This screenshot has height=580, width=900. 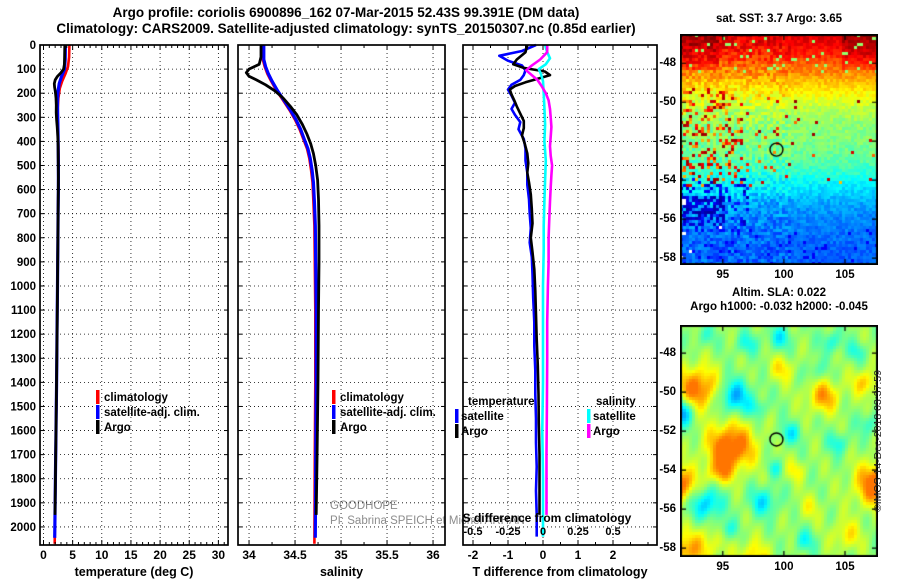 What do you see at coordinates (26, 239) in the screenshot?
I see `depth-tick-label: 800` at bounding box center [26, 239].